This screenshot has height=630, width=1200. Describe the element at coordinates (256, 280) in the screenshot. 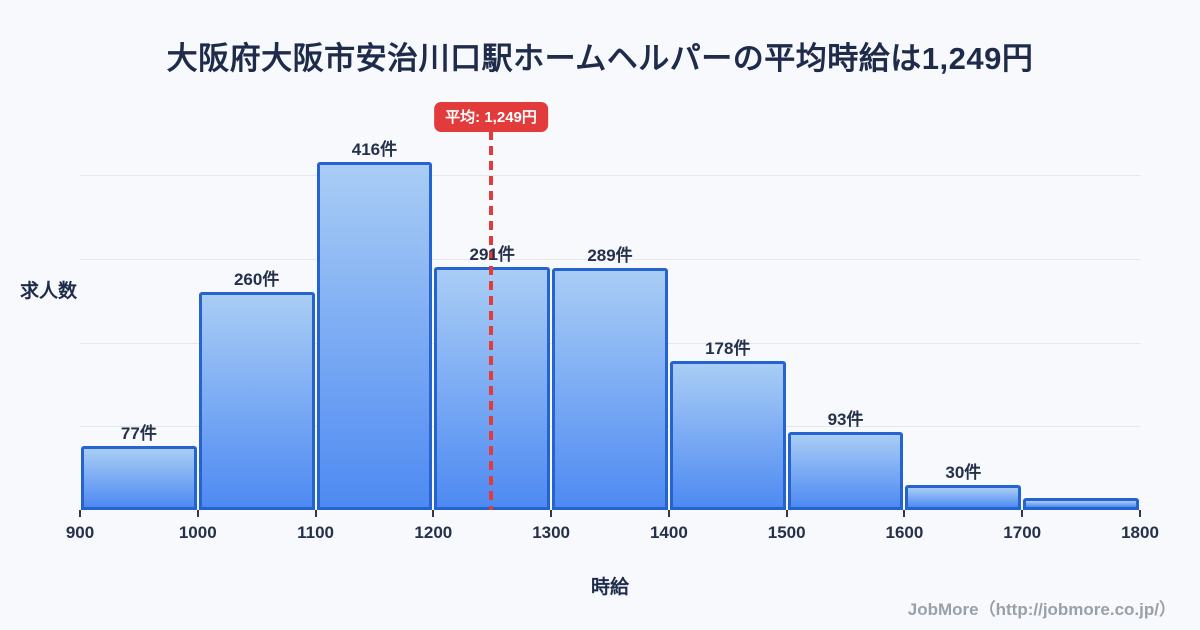

I see `bar-value-label: 260件` at that location.